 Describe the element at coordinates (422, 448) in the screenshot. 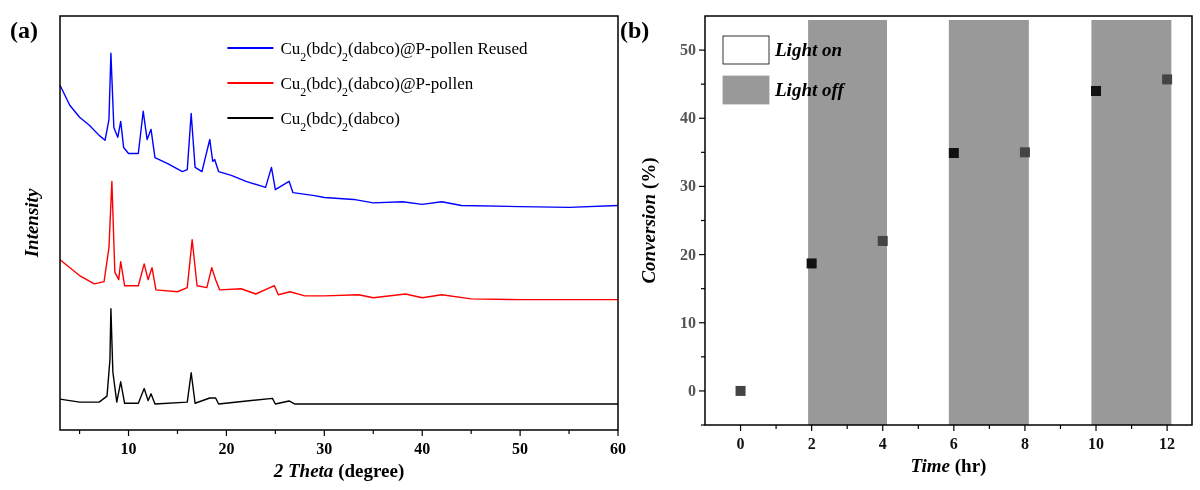

I see `x-tick-label: 40` at that location.